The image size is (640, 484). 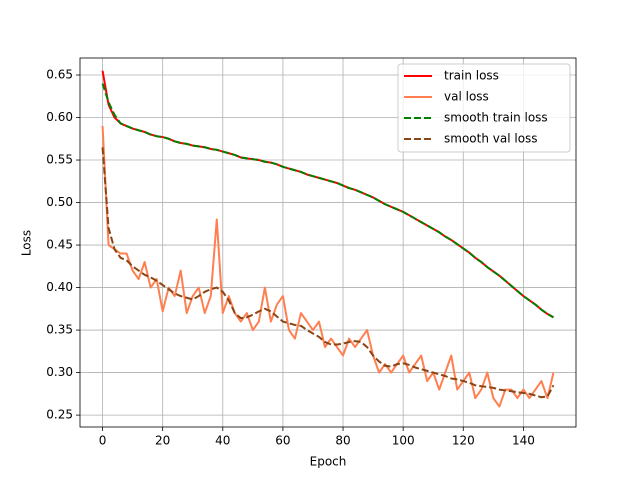 What do you see at coordinates (328, 462) in the screenshot?
I see `x-axis-label: Epoch` at bounding box center [328, 462].